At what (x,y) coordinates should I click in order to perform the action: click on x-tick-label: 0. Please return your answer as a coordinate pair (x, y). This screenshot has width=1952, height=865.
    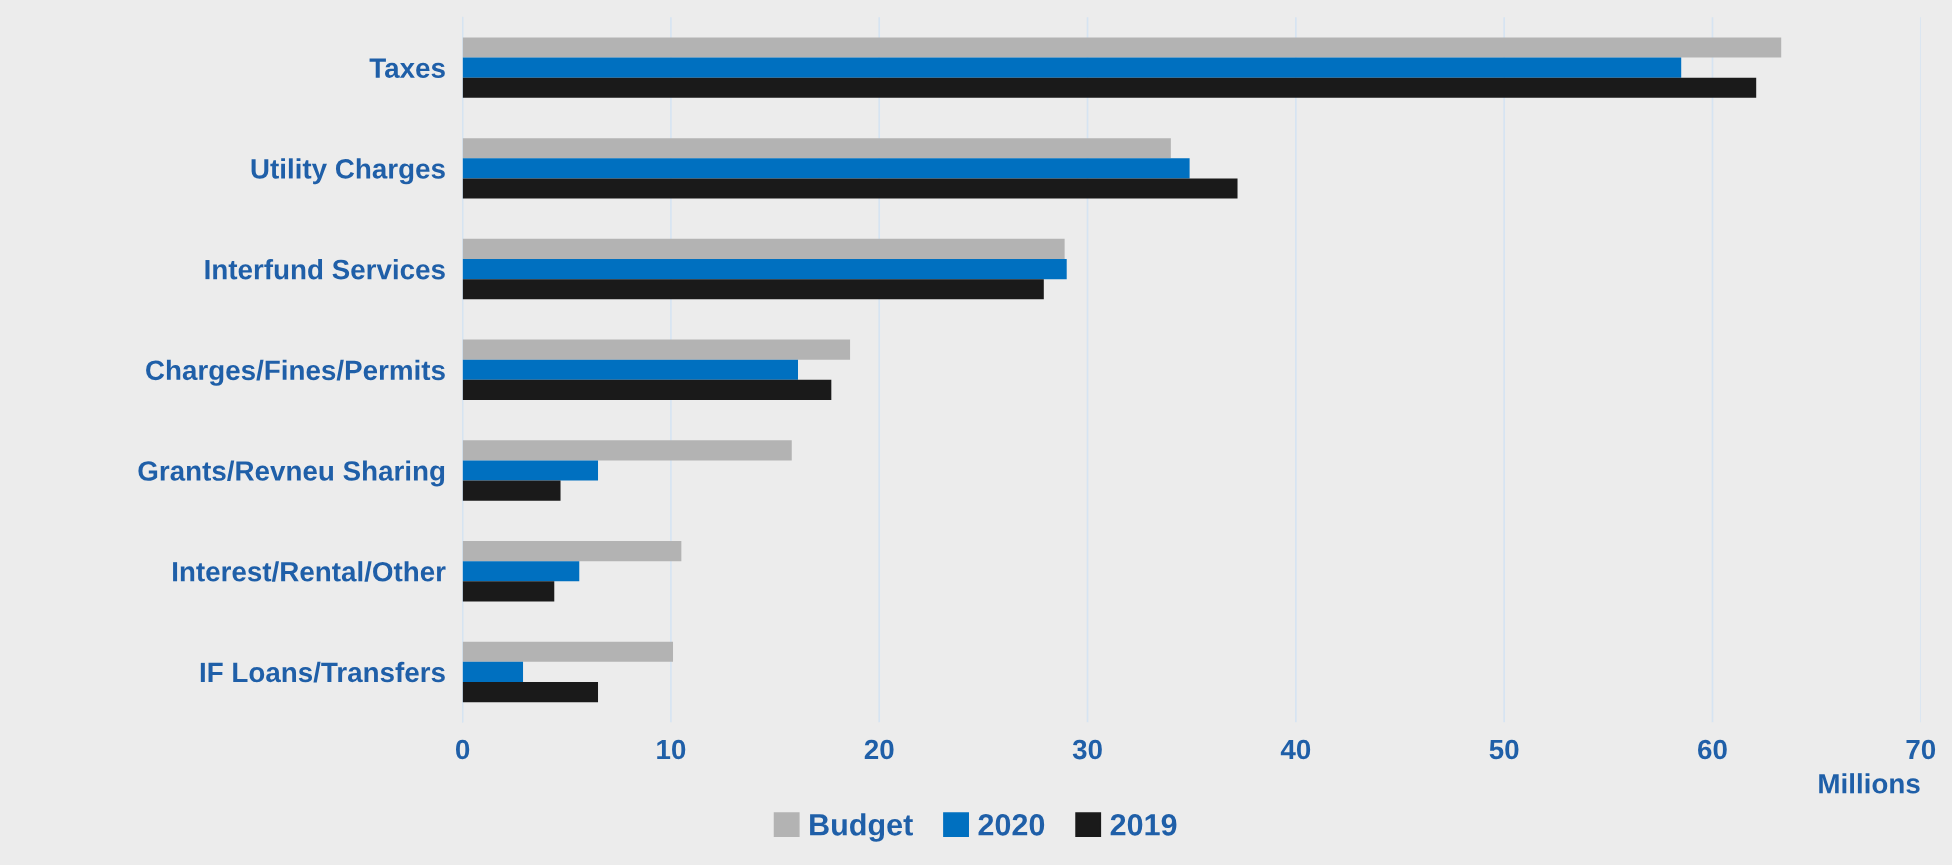
    Looking at the image, I should click on (463, 749).